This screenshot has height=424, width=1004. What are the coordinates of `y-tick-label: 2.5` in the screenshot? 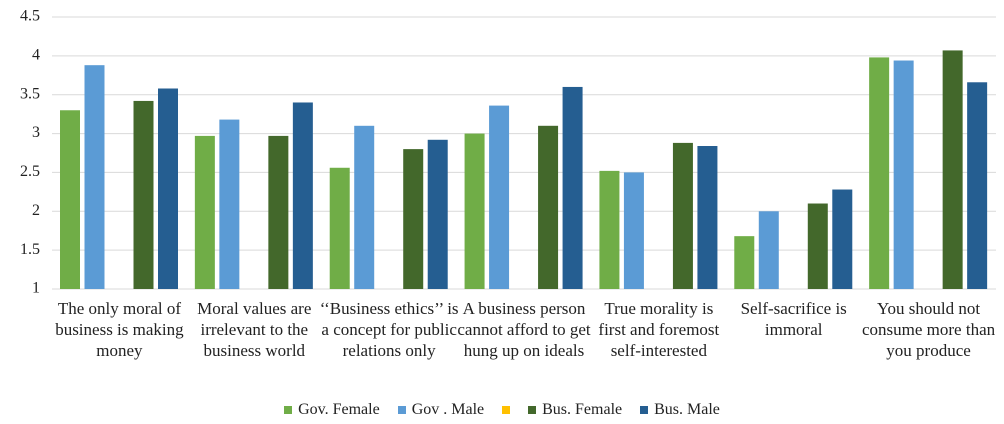 It's located at (30, 171).